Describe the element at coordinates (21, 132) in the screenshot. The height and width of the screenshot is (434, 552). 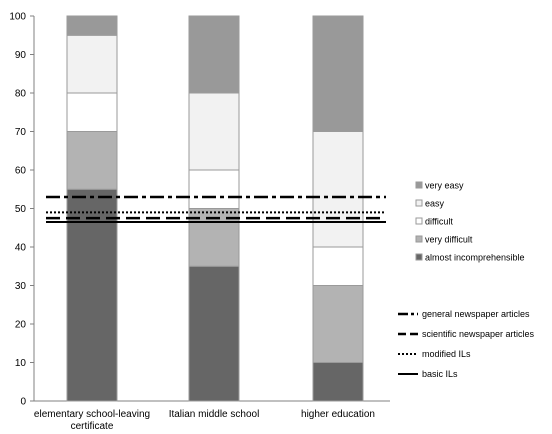
I see `y-tick-label: 70` at that location.